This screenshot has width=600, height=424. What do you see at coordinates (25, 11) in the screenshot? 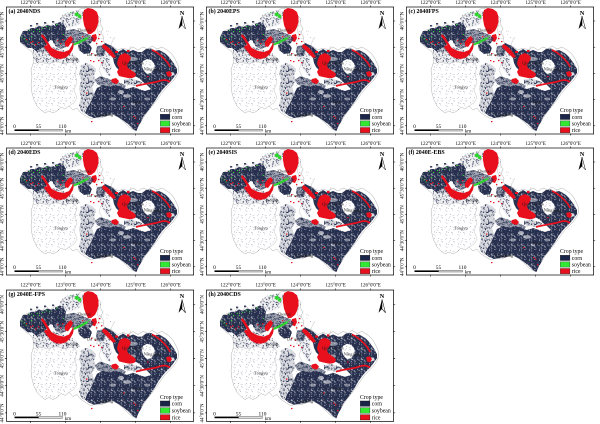
I see `svg-text: (a) 2040NDS` at bounding box center [25, 11].